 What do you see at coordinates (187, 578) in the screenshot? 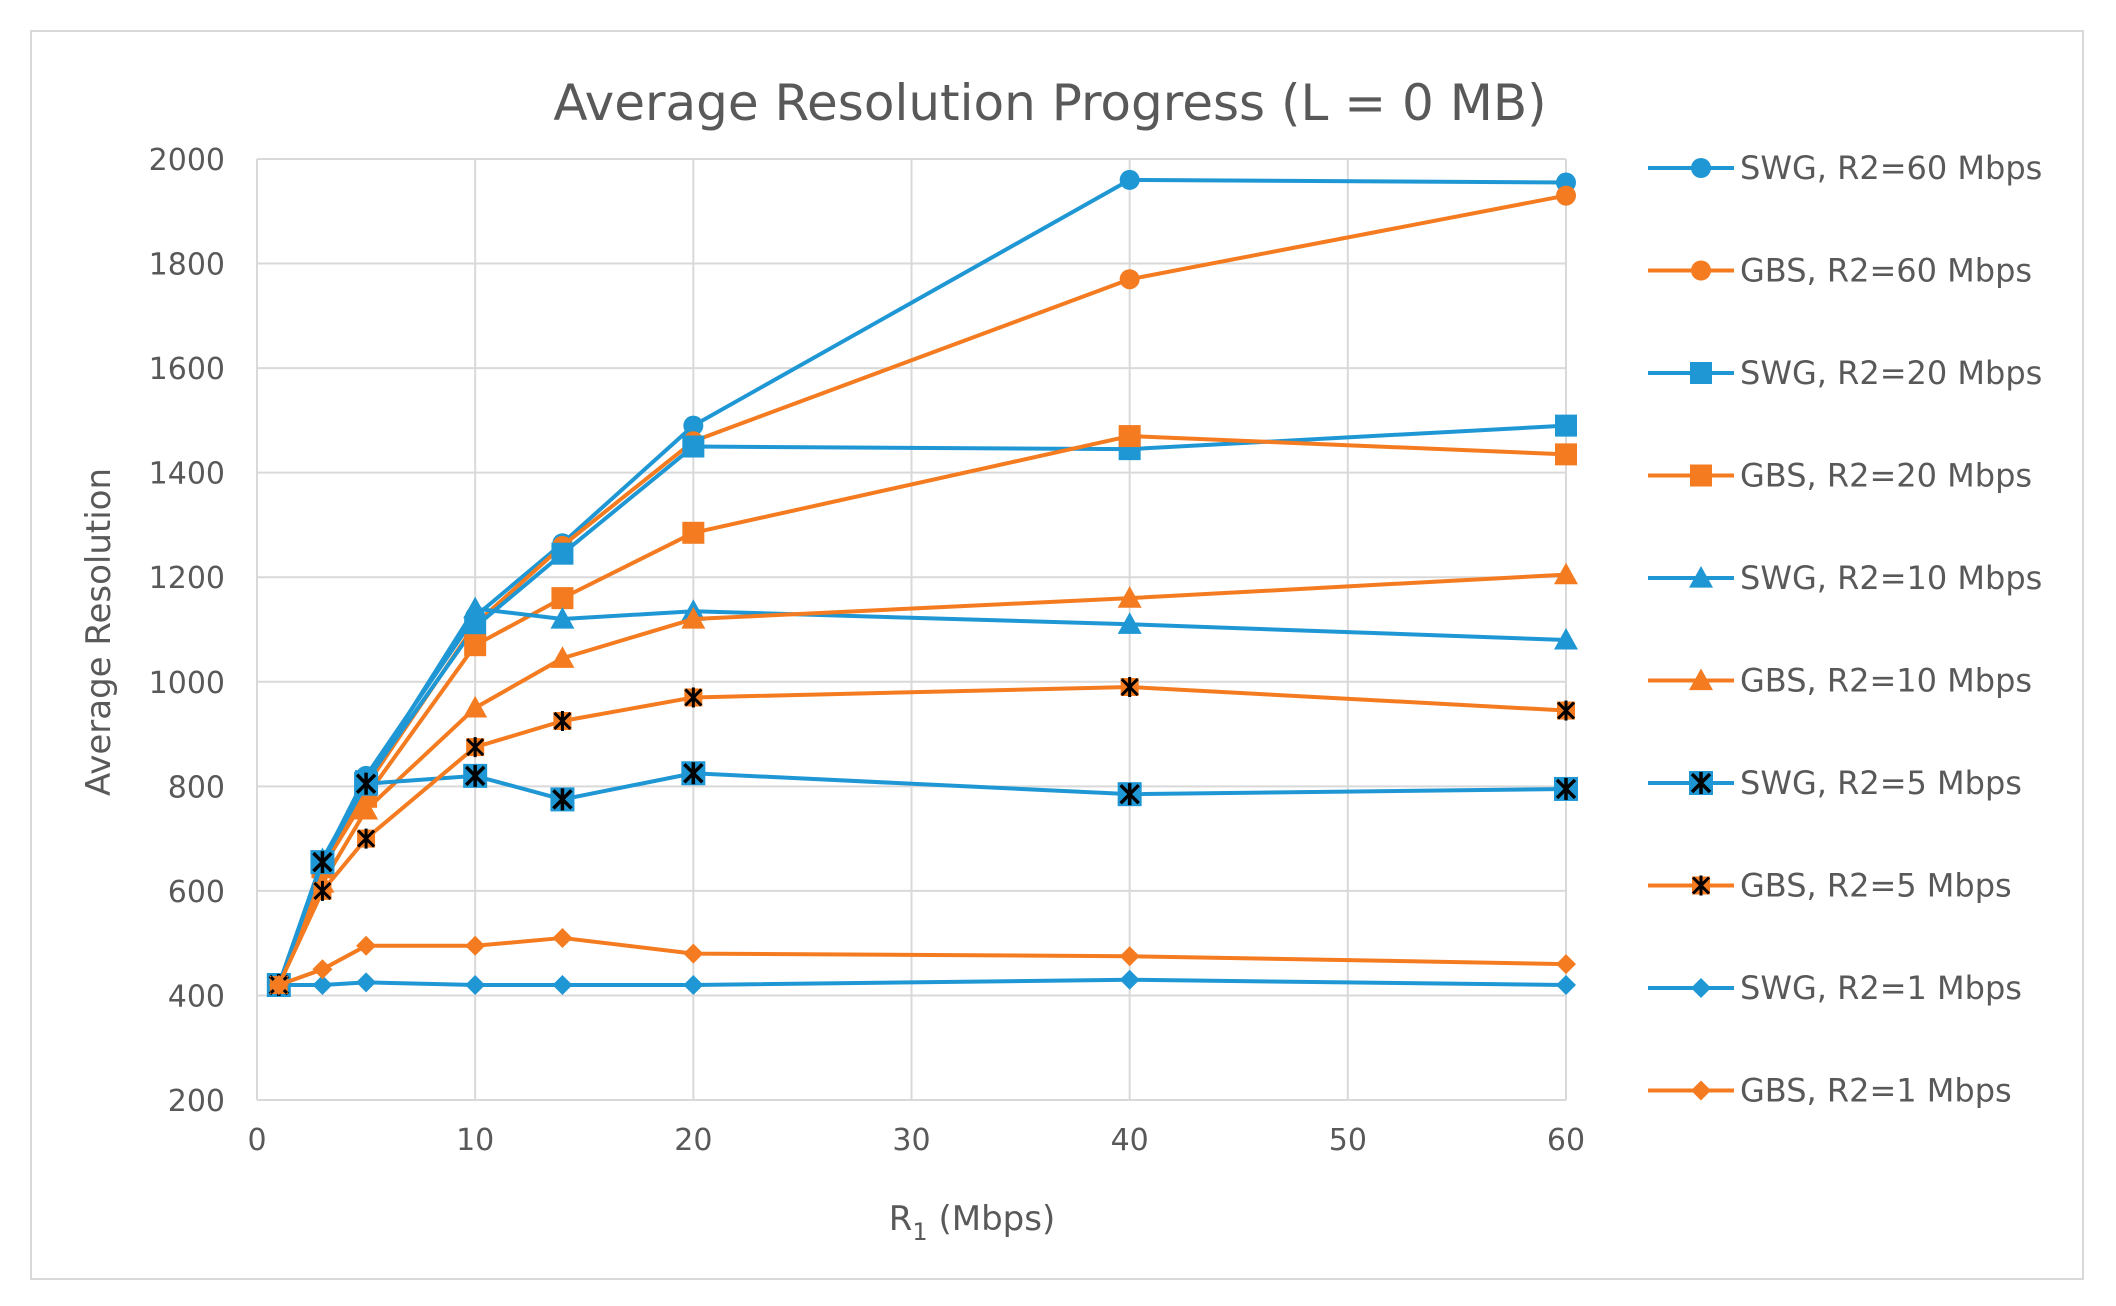
I see `y-tick-label-5: 1200` at bounding box center [187, 578].